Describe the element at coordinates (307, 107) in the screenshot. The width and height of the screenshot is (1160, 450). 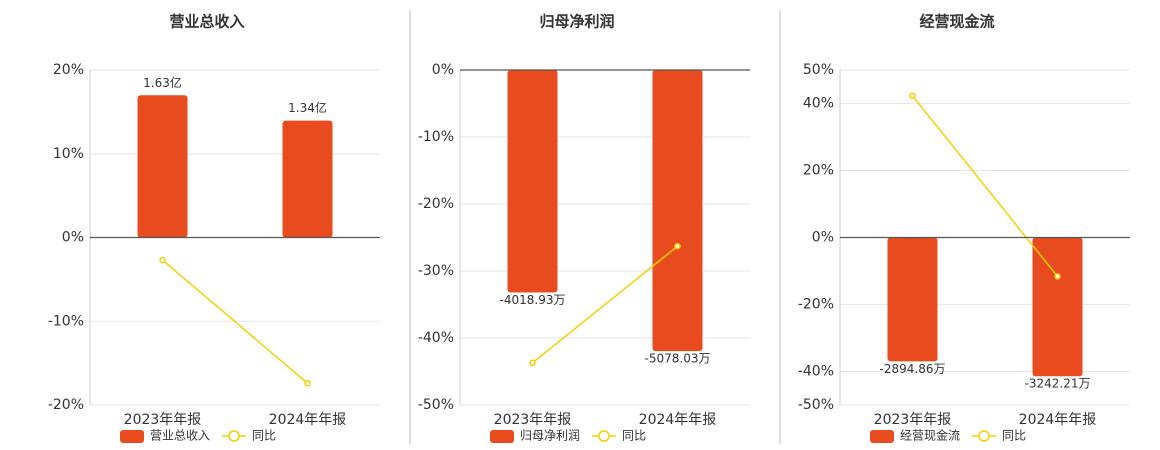
I see `value-label: 1.34亿` at that location.